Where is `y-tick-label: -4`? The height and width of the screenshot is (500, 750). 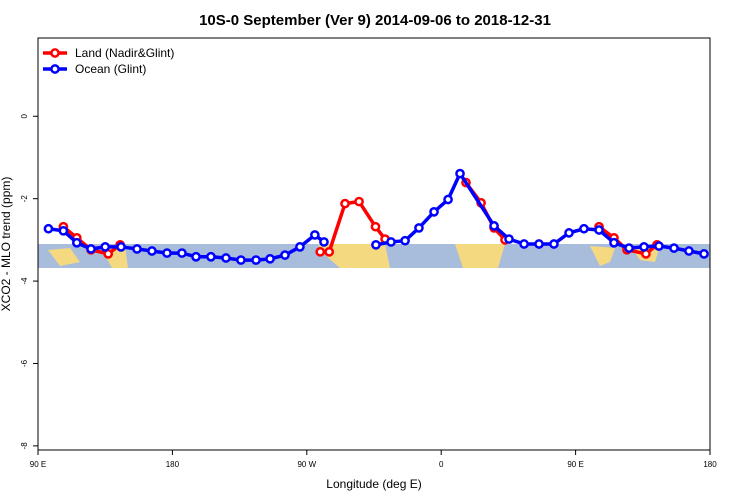 y-tick-label: -4 is located at coordinates (24, 281).